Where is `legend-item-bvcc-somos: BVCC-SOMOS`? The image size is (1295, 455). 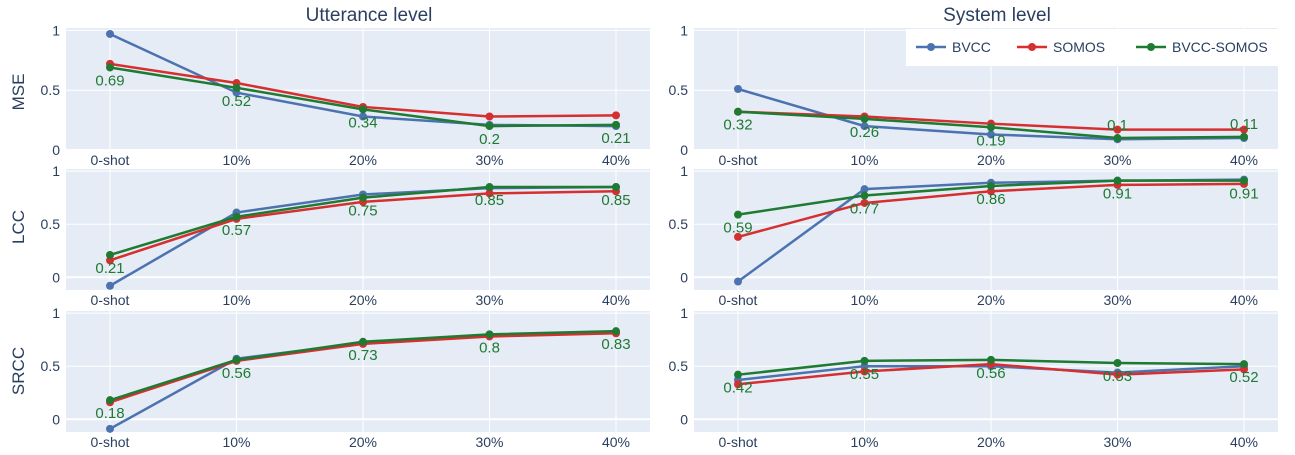
legend-item-bvcc-somos: BVCC-SOMOS is located at coordinates (1202, 47).